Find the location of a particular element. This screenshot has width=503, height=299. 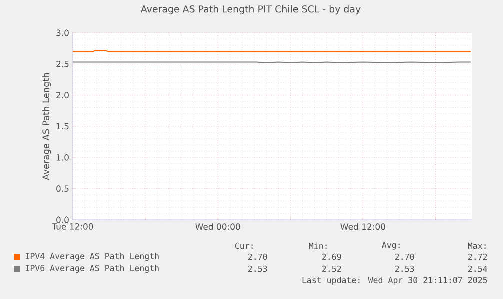

y-tick-label: 0.0 is located at coordinates (62, 220).